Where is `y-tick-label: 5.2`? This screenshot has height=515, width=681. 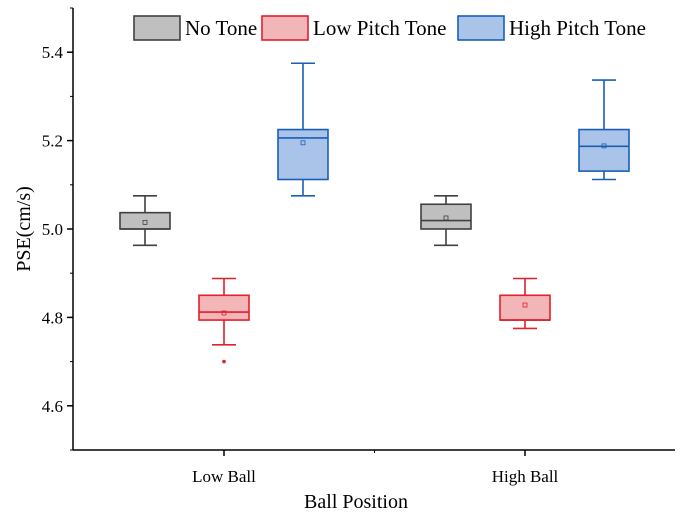
y-tick-label: 5.2 is located at coordinates (52, 141).